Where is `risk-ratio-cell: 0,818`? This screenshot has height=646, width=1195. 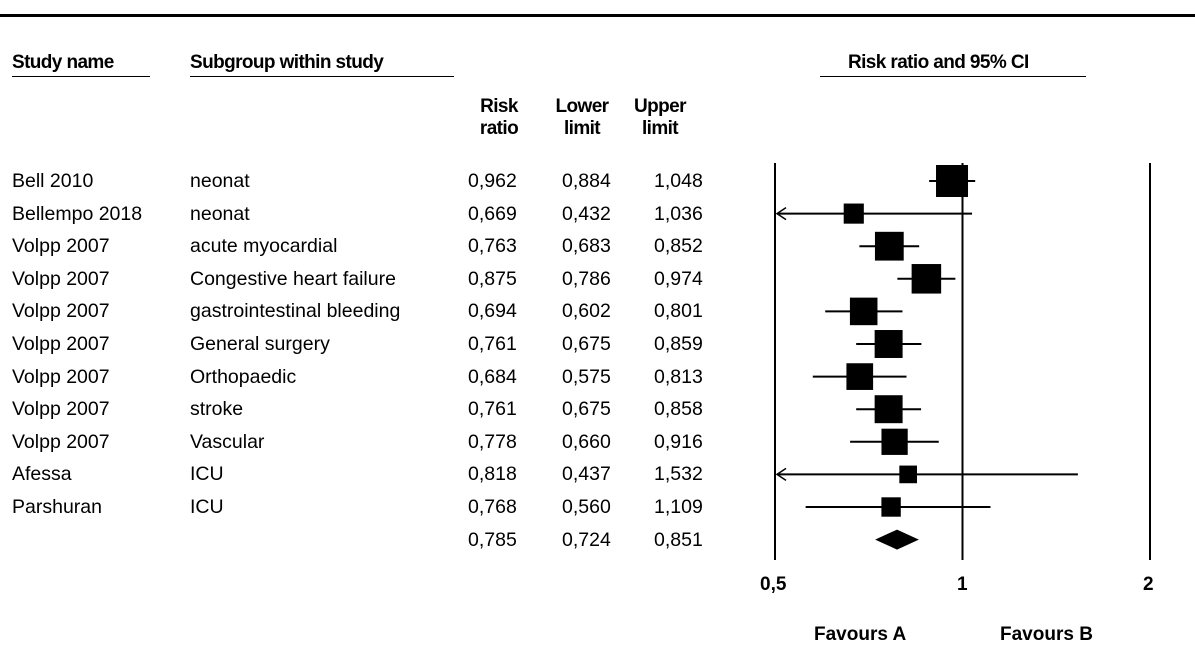
risk-ratio-cell: 0,818 is located at coordinates (492, 474).